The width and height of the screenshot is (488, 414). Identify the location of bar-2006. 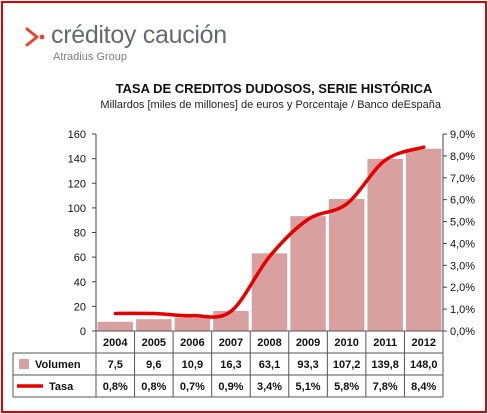
(192, 324).